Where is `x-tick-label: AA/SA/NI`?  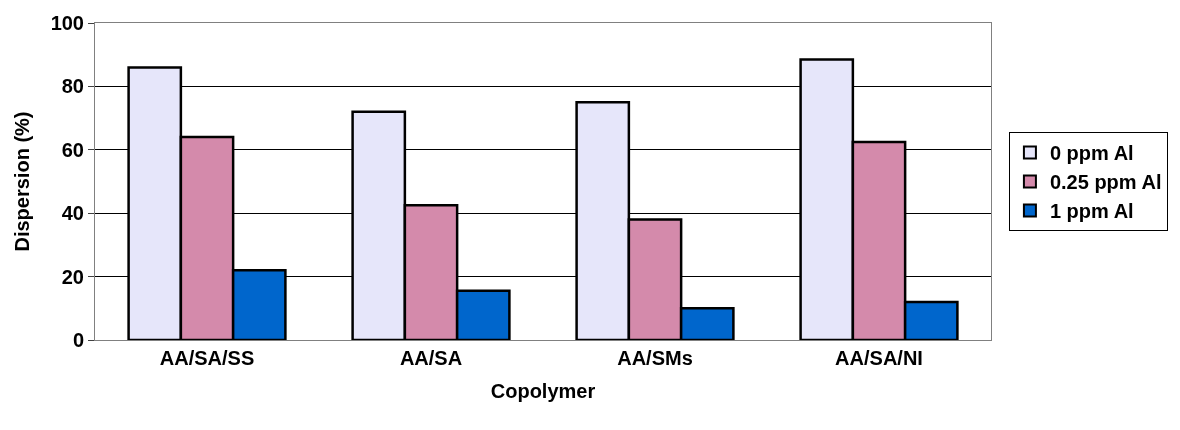
x-tick-label: AA/SA/NI is located at coordinates (879, 358).